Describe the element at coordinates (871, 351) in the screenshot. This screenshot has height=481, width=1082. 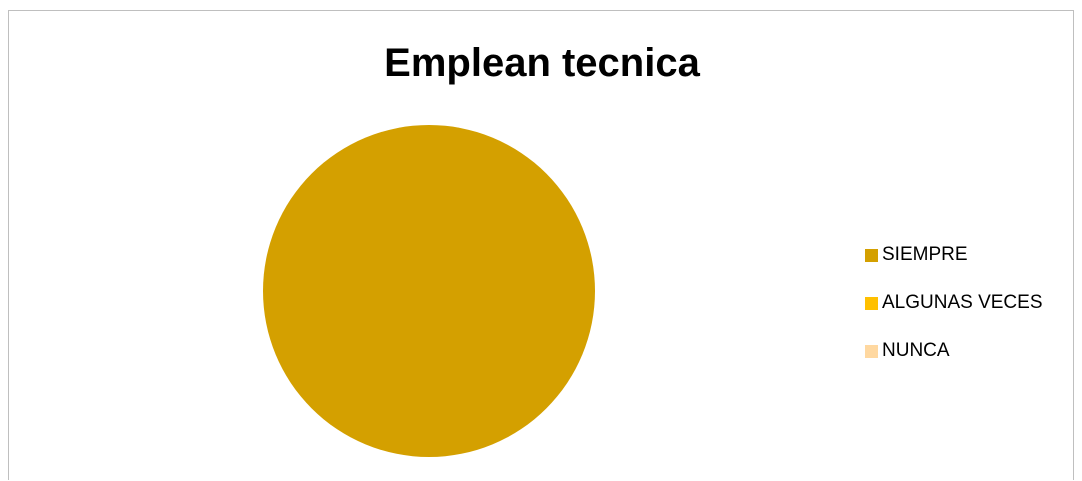
I see `legend-swatch-nunca` at that location.